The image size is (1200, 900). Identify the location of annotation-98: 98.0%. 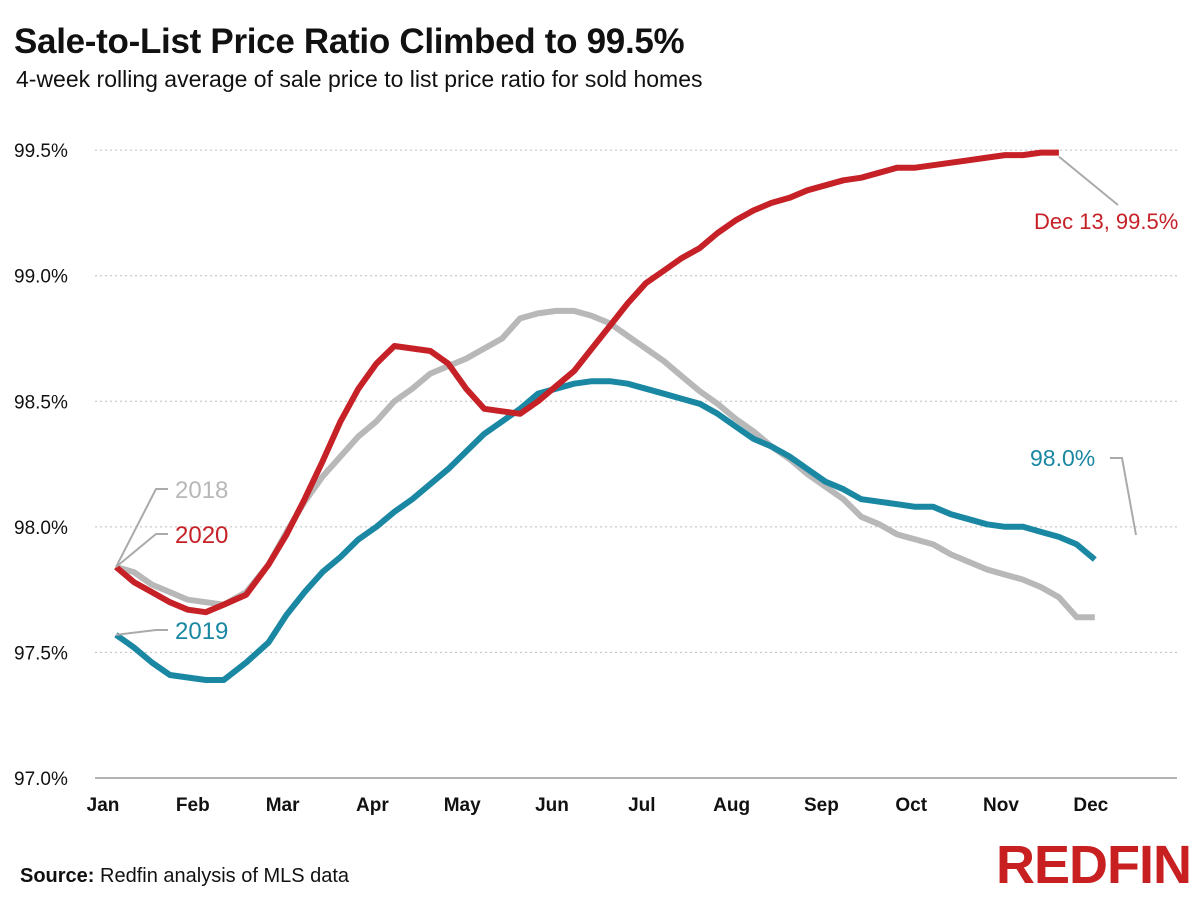
(1062, 458).